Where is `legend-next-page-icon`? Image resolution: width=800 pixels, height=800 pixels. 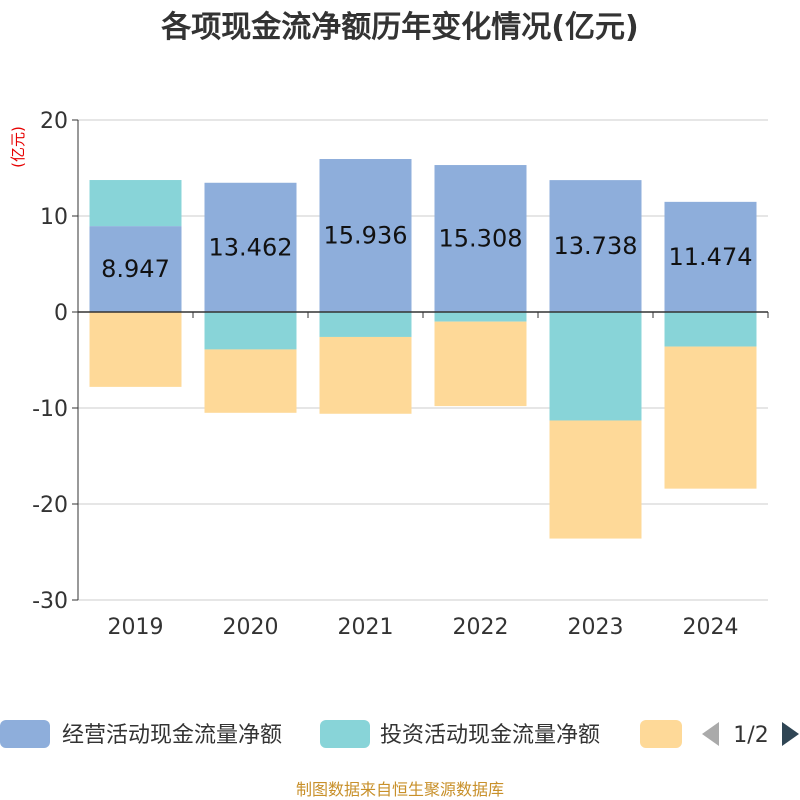 legend-next-page-icon is located at coordinates (790, 734).